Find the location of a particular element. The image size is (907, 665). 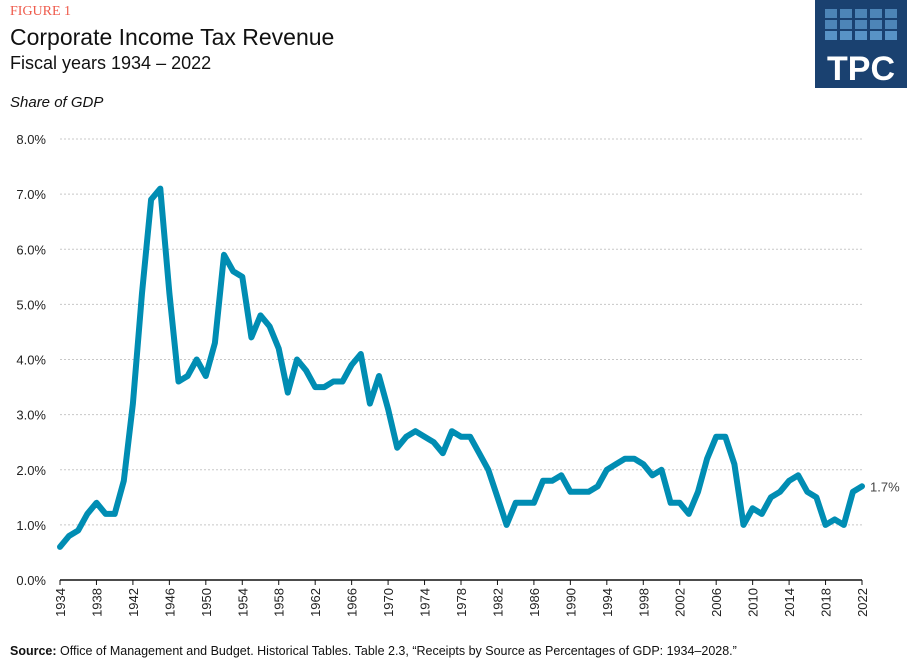

source-label: Source: is located at coordinates (33, 651).